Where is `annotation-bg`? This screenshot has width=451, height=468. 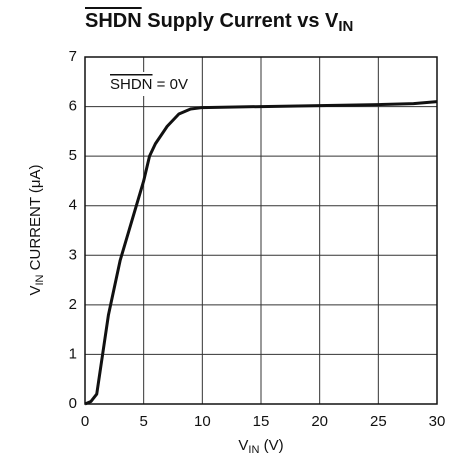 annotation-bg is located at coordinates (149, 84).